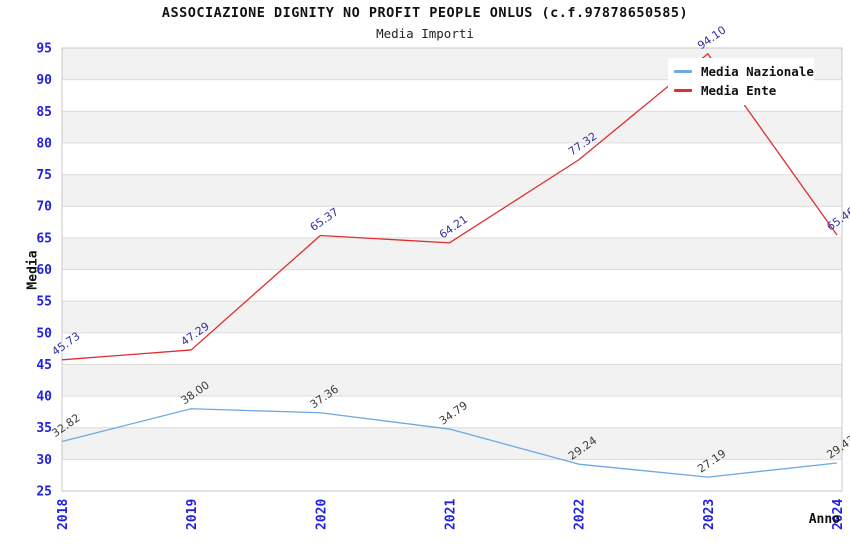 The height and width of the screenshot is (550, 850). Describe the element at coordinates (44, 238) in the screenshot. I see `y-tick-label: 65` at that location.